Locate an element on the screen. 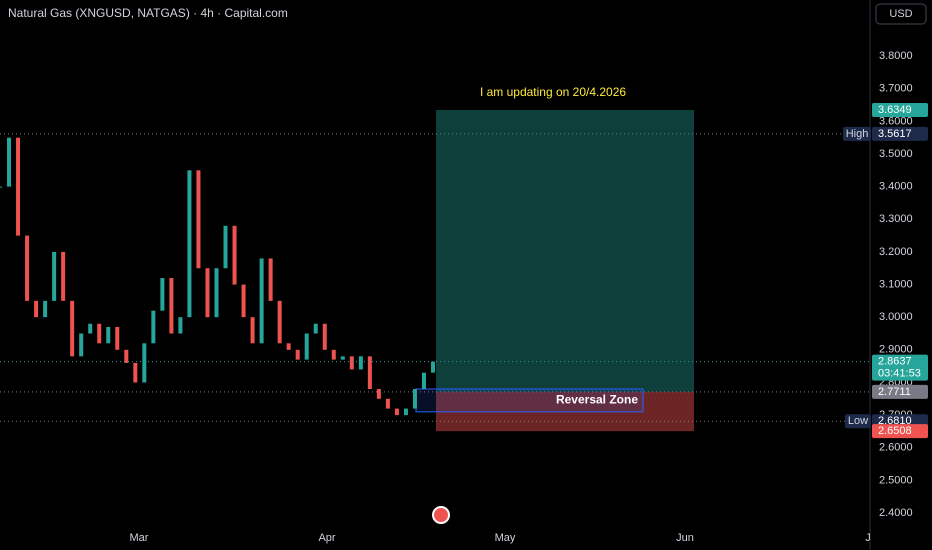 Image resolution: width=932 pixels, height=550 pixels. y-tick-label: 3.6000 is located at coordinates (896, 121).